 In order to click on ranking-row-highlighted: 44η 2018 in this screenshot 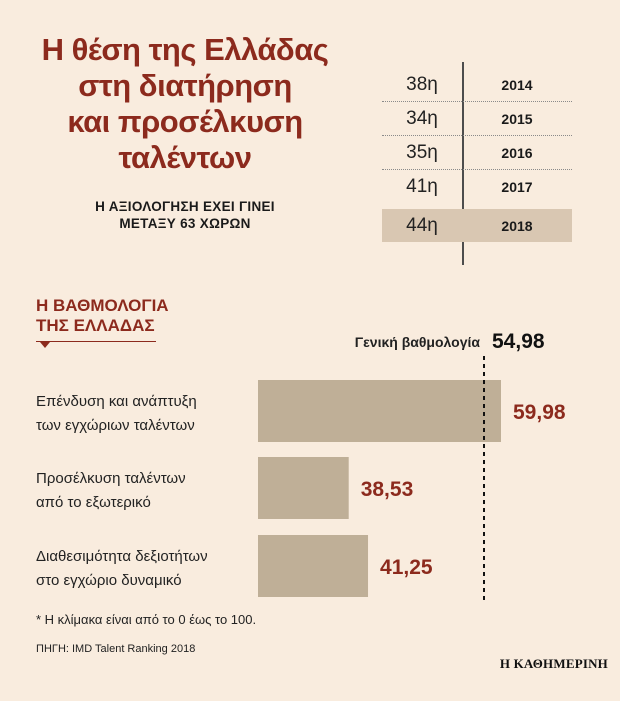, I will do `click(477, 225)`.